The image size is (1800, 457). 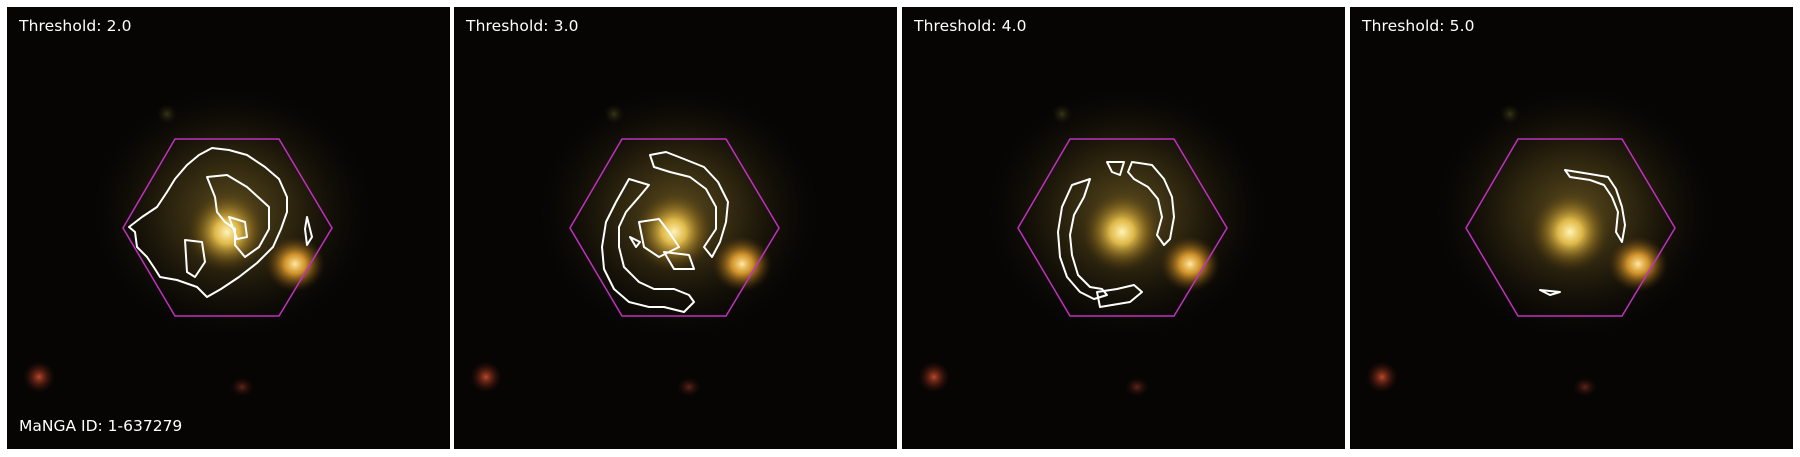 I want to click on threshold-label: Threshold: 3.0, so click(x=522, y=26).